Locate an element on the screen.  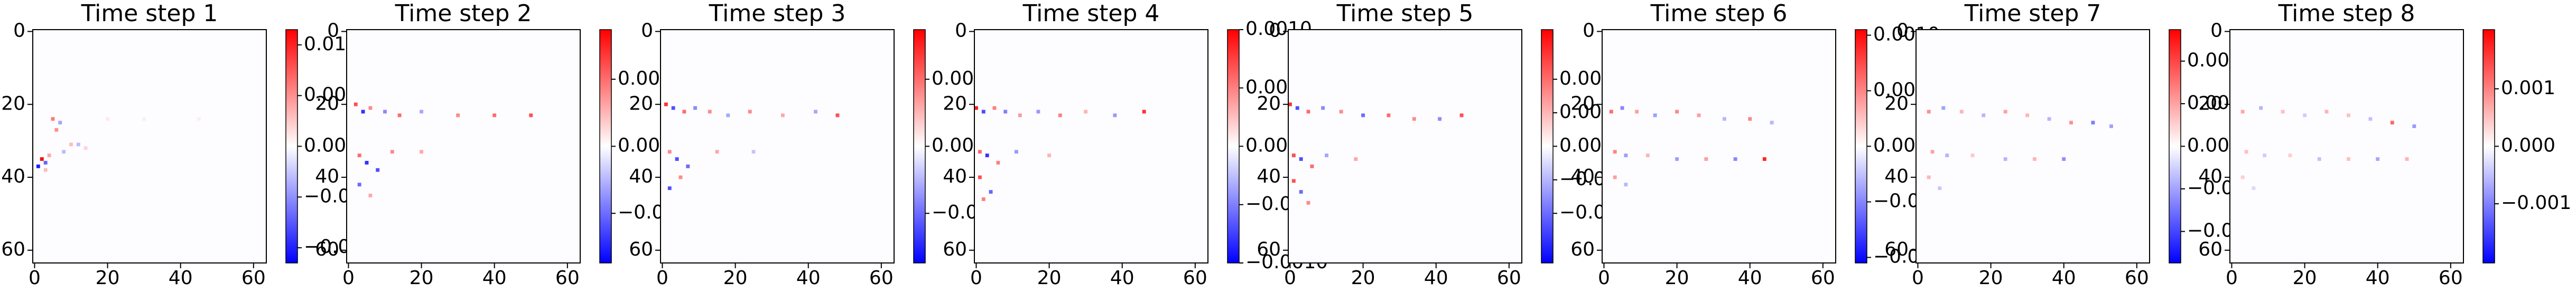
panel-title: Time step 7 is located at coordinates (2033, 13).